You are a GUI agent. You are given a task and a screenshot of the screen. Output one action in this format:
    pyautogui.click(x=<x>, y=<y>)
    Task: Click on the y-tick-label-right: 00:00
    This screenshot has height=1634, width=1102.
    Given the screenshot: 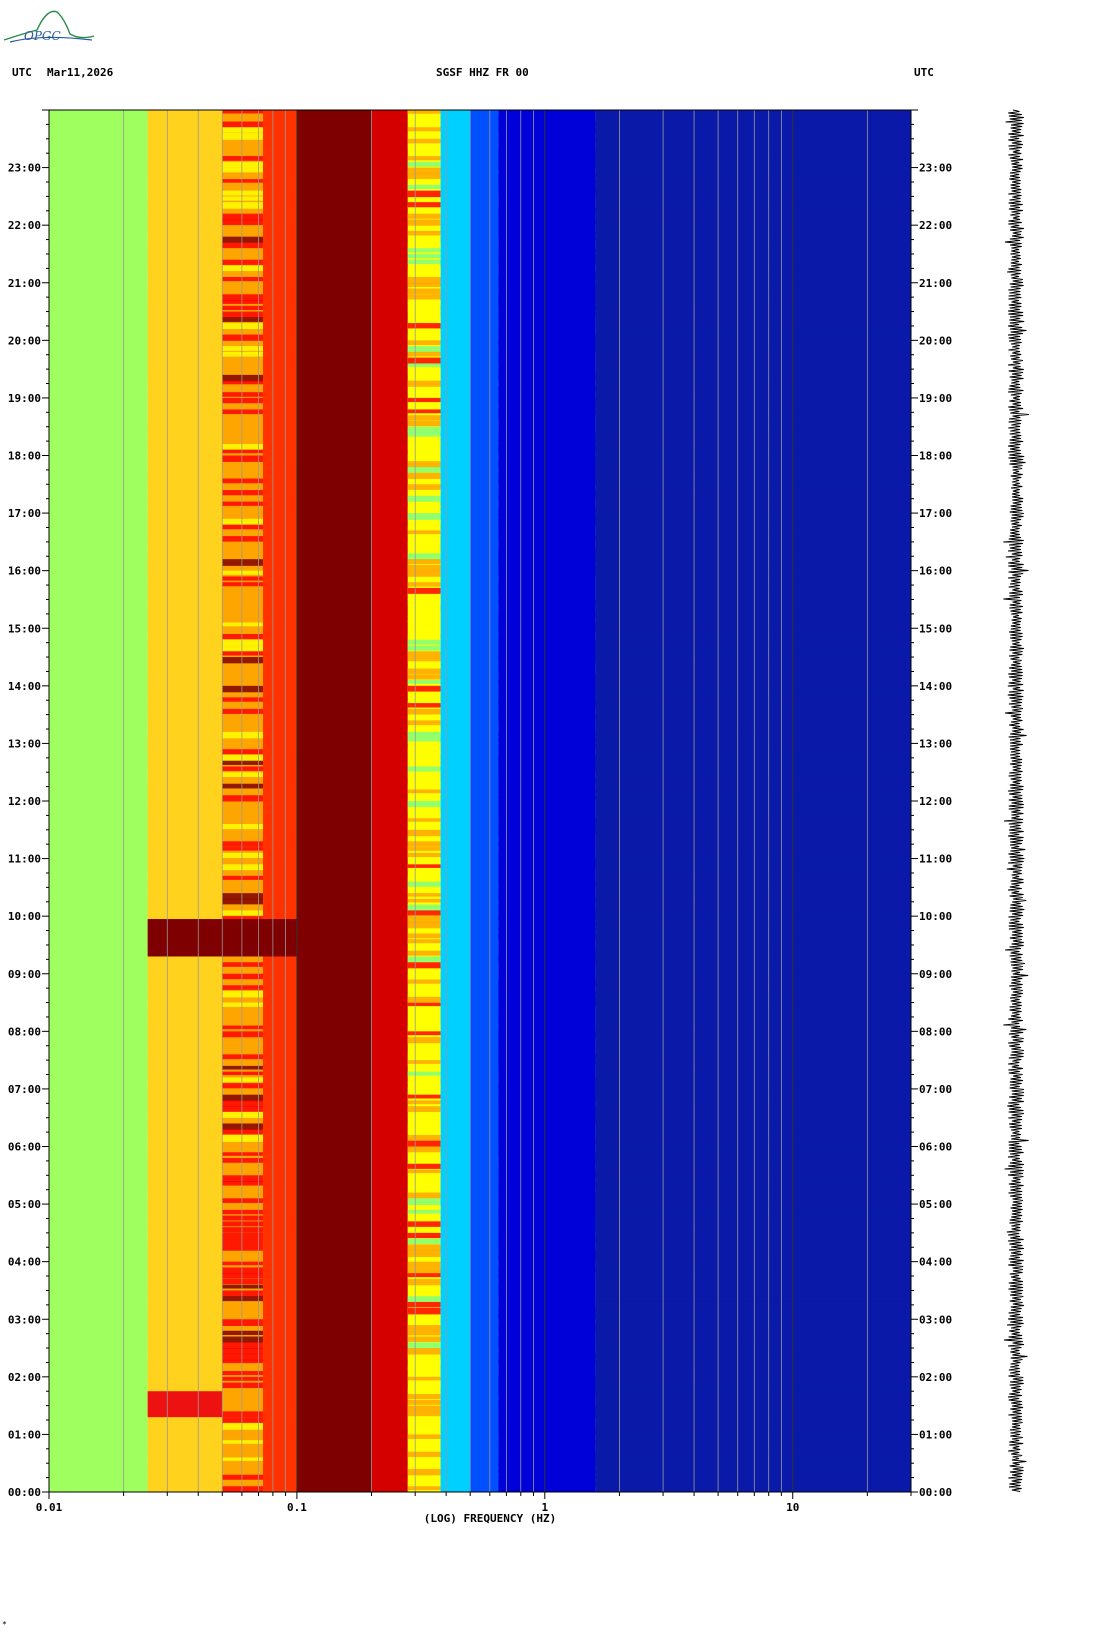 What is the action you would take?
    pyautogui.click(x=935, y=1492)
    